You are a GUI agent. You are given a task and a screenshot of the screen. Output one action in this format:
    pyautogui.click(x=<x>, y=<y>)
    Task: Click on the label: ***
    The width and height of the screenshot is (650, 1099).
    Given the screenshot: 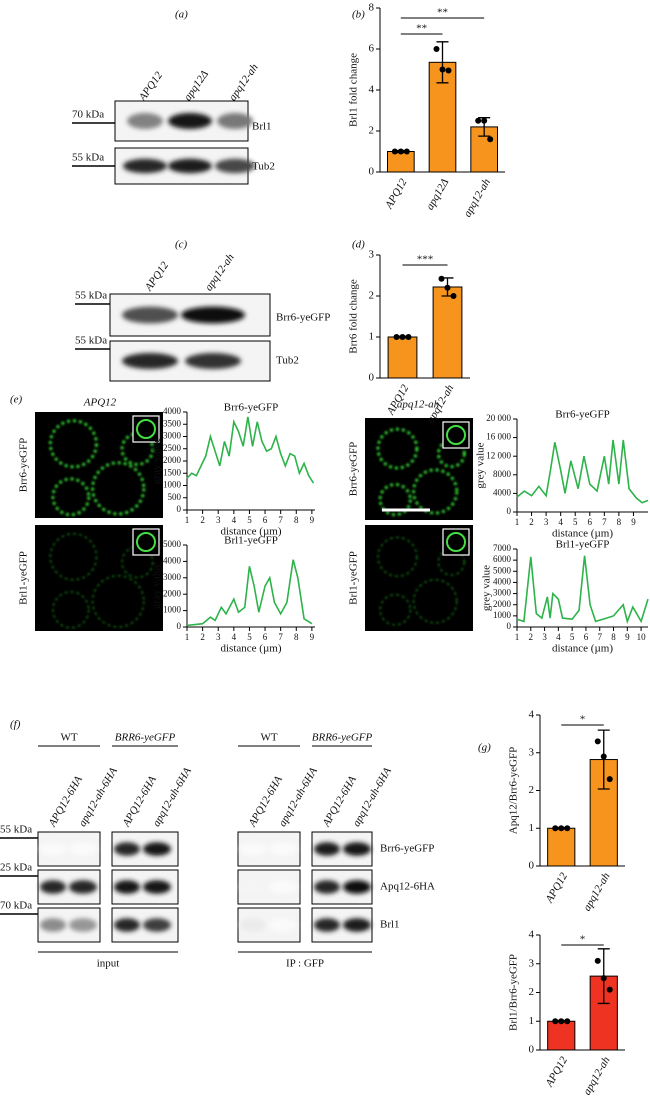 What is the action you would take?
    pyautogui.click(x=425, y=260)
    